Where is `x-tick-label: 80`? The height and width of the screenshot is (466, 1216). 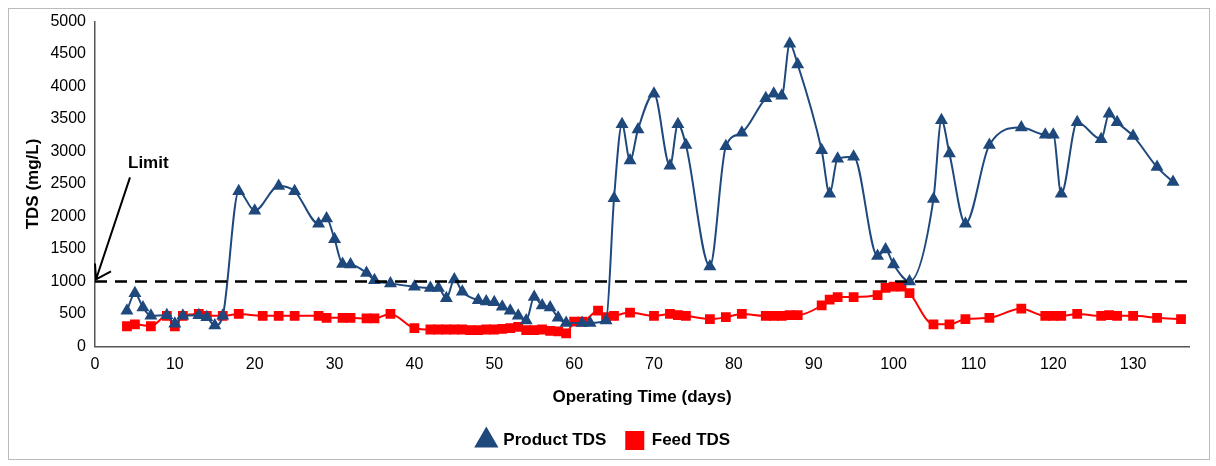 x-tick-label: 80 is located at coordinates (733, 364).